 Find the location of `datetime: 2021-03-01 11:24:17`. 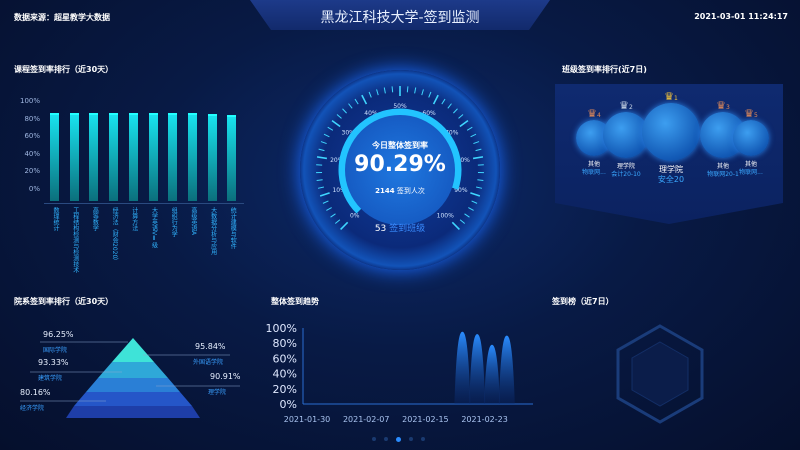

datetime: 2021-03-01 11:24:17 is located at coordinates (741, 16).